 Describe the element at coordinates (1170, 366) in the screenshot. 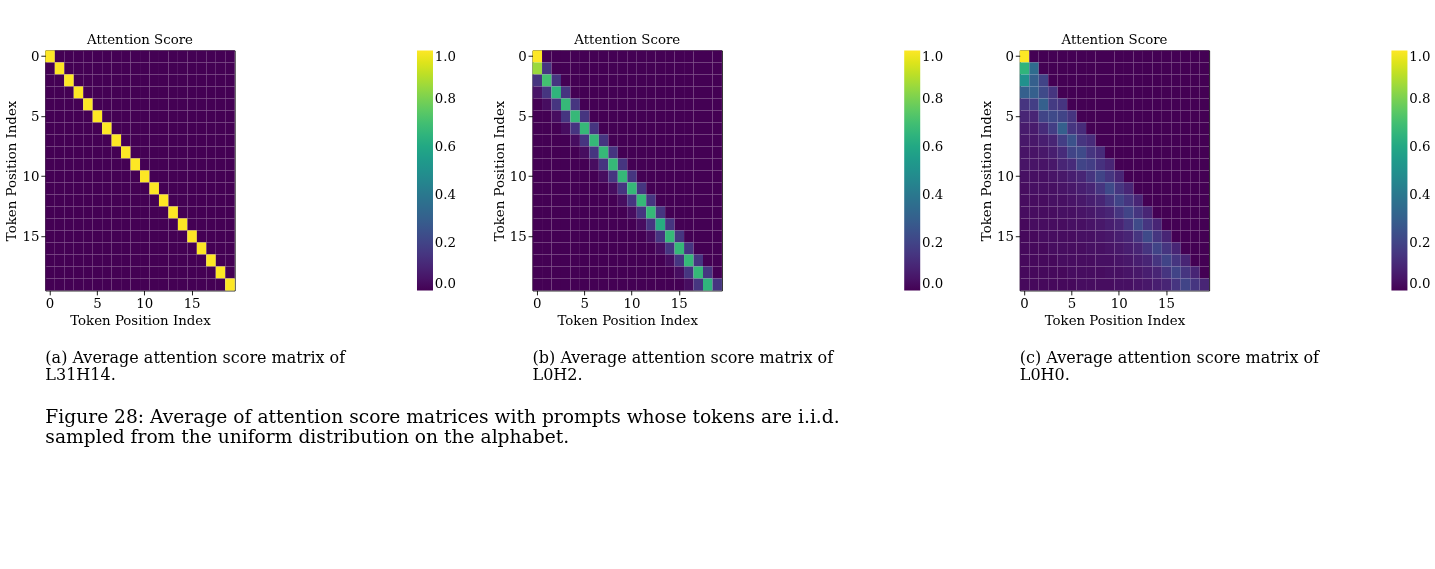

I see `text: (c) Average attention score matrix of L0H0.` at that location.